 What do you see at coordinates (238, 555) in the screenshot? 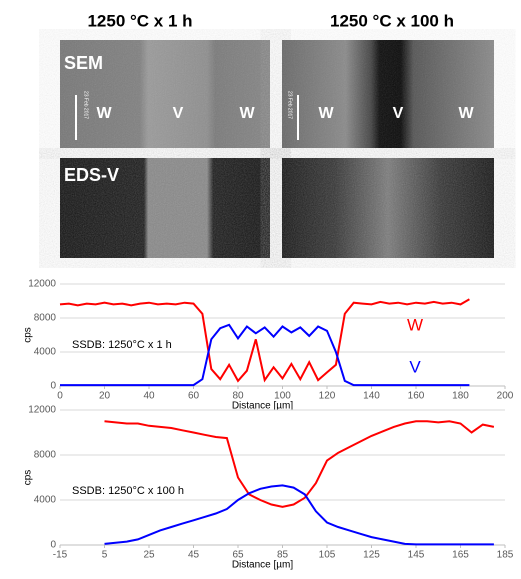
I see `x-tick-label: 65` at bounding box center [238, 555].